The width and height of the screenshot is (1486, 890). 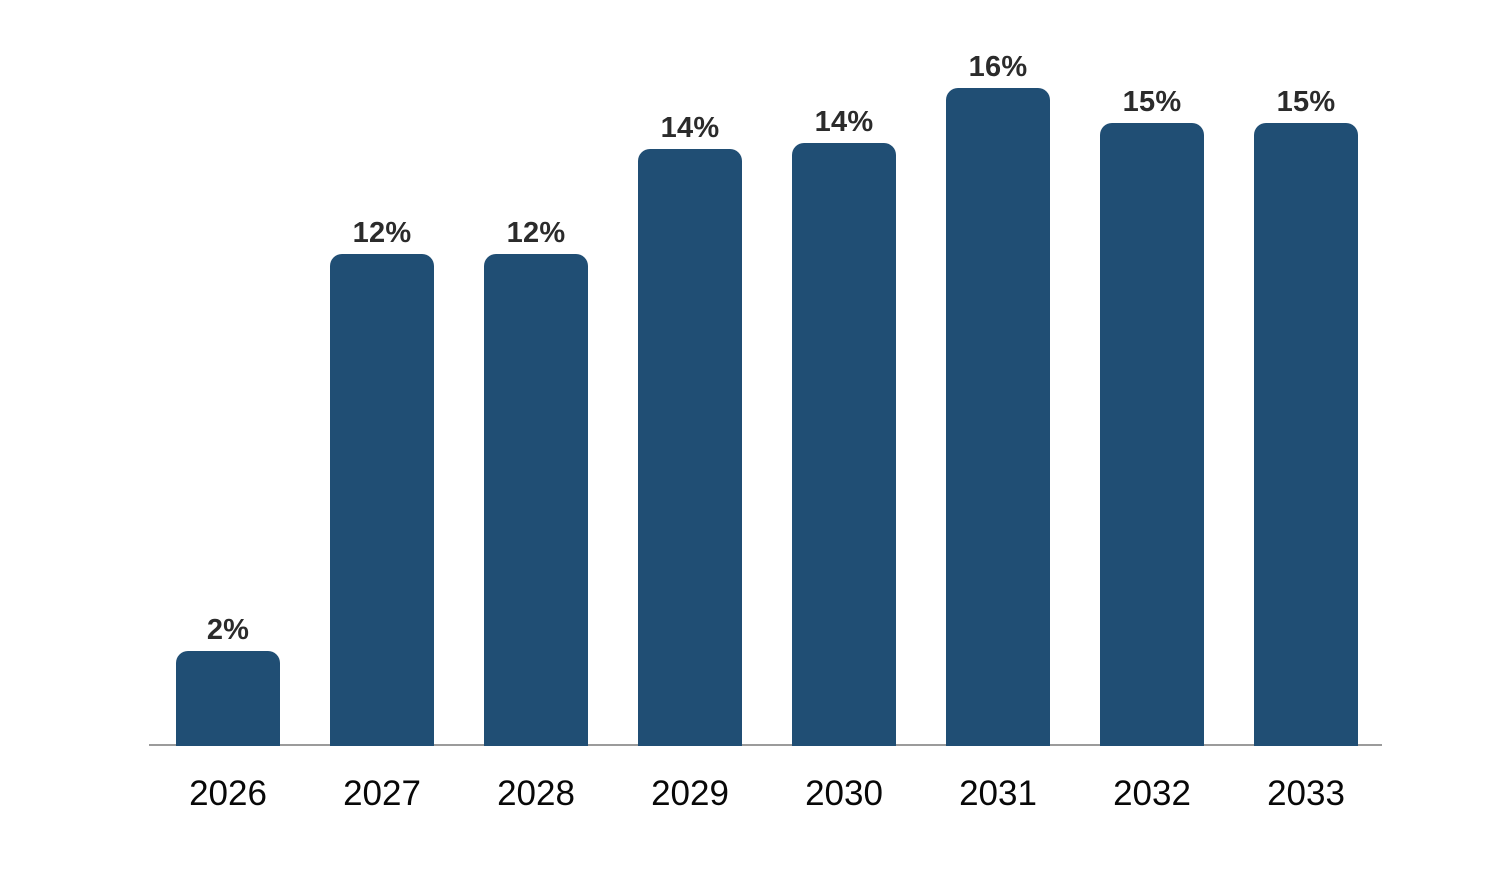 I want to click on bar-value-label-2029: 14%, so click(x=690, y=128).